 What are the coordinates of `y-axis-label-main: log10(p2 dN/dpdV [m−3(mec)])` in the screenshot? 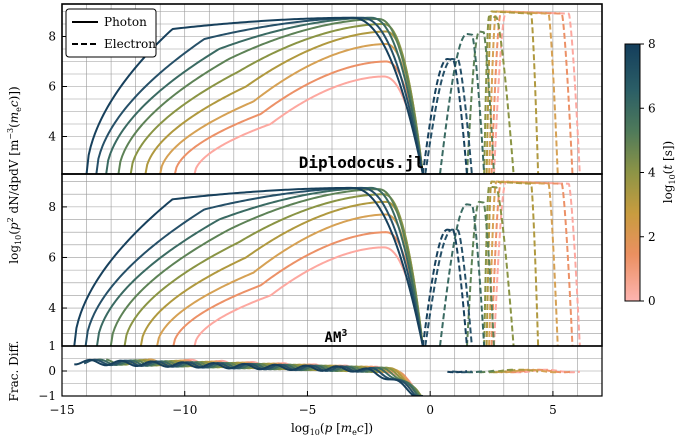 It's located at (14, 174).